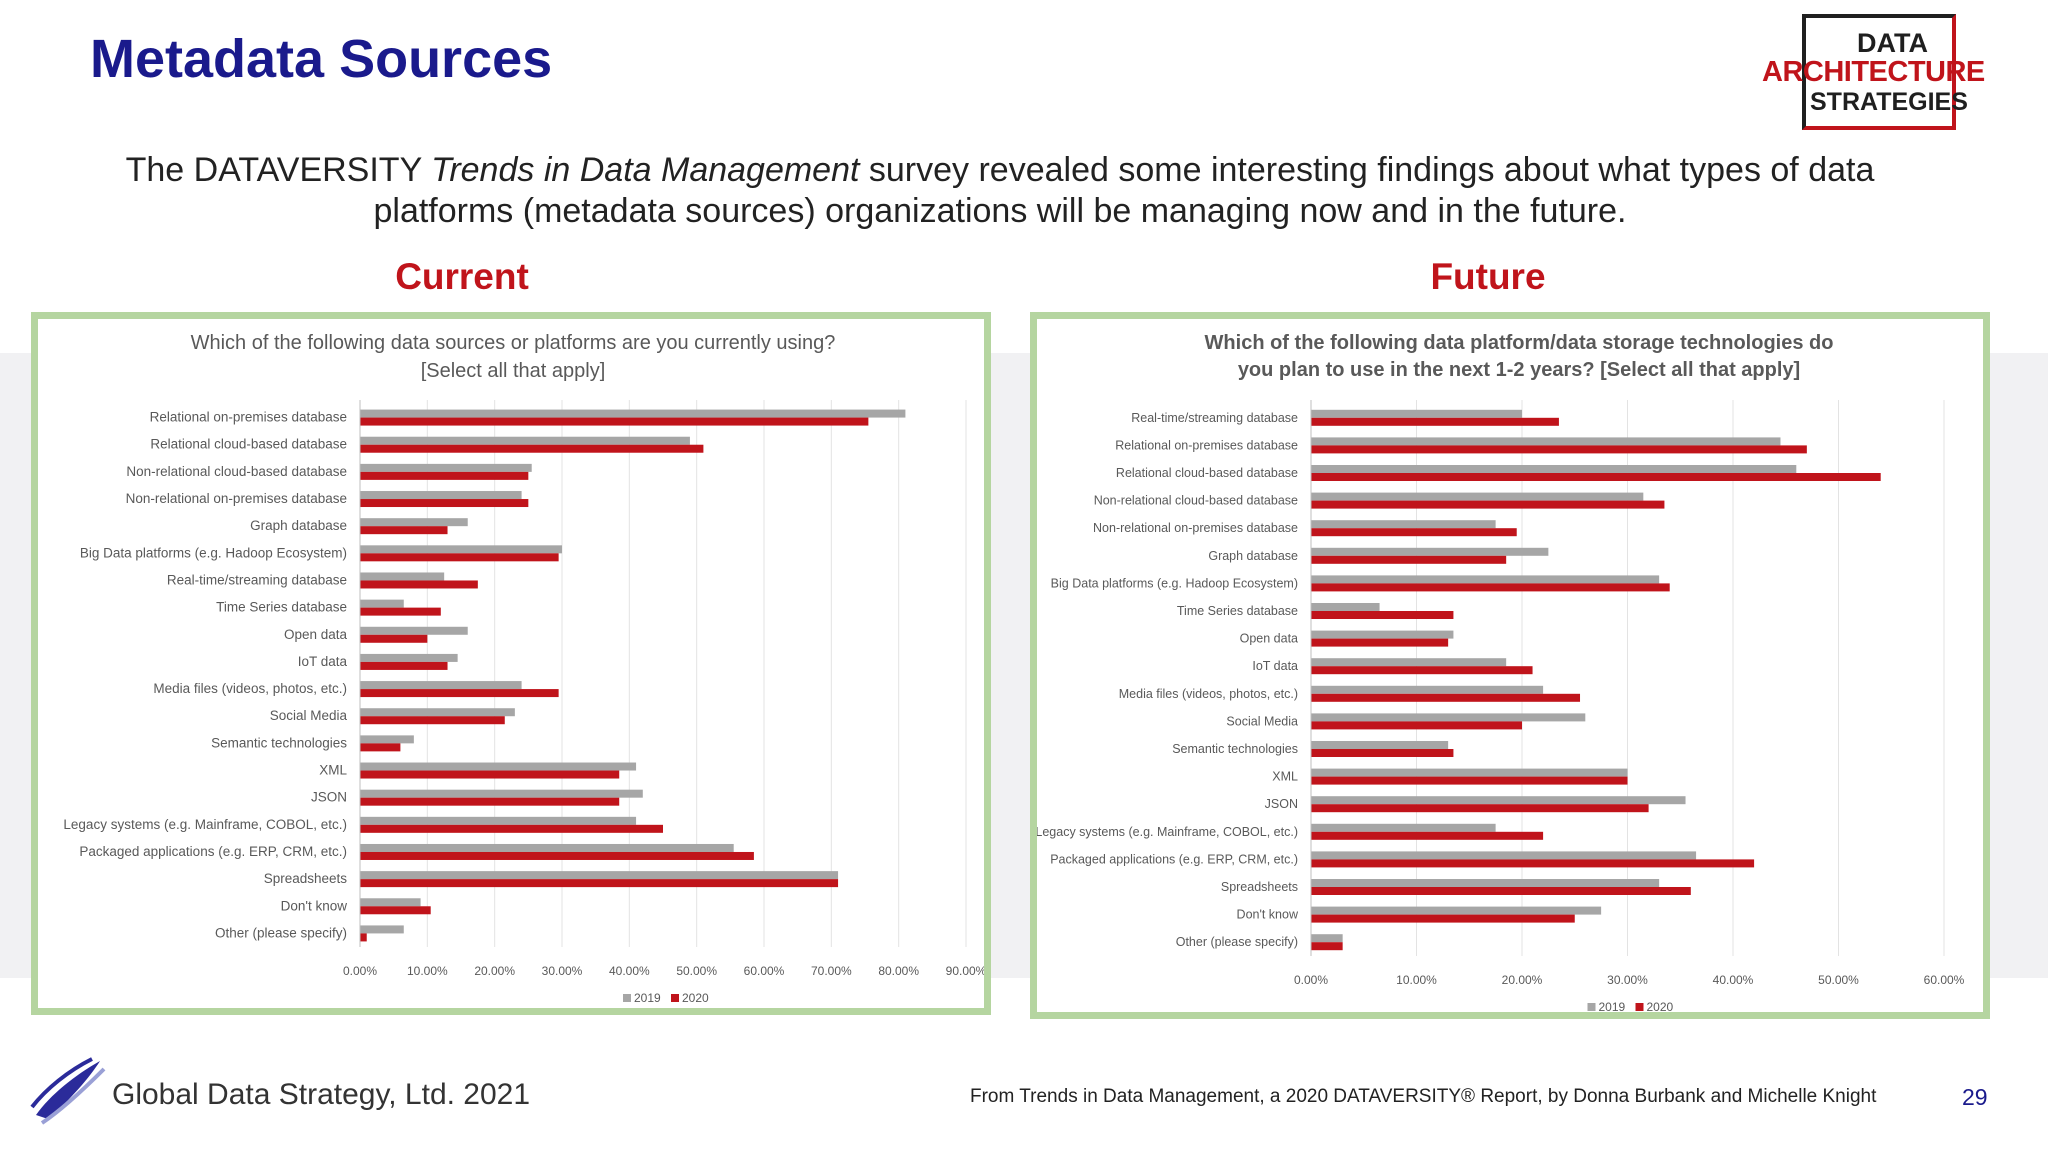 The width and height of the screenshot is (2048, 1152). Describe the element at coordinates (695, 998) in the screenshot. I see `legend-label: 2020` at that location.